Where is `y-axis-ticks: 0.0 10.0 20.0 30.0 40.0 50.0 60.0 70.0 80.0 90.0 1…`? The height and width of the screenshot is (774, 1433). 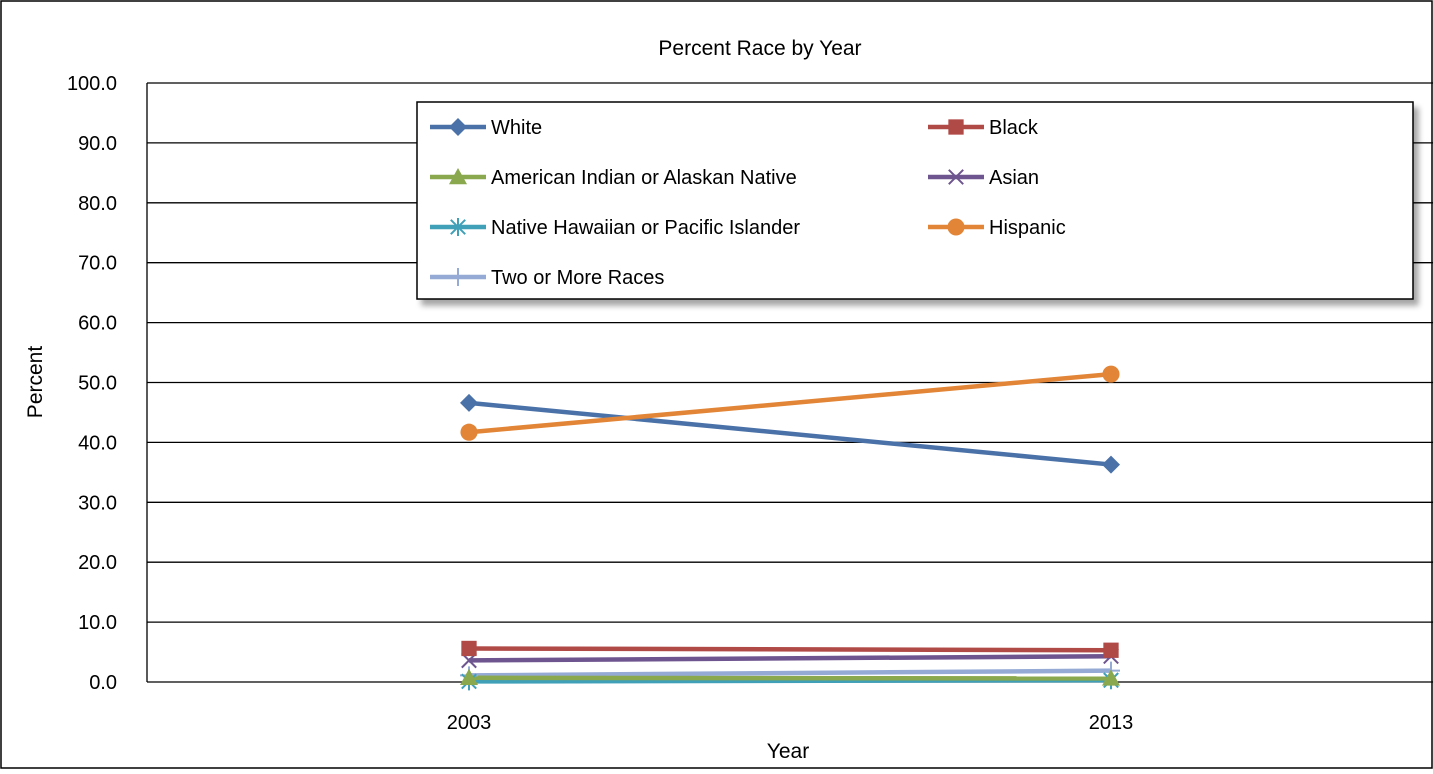 y-axis-ticks: 0.0 10.0 20.0 30.0 40.0 50.0 60.0 70.0 80.0 90.0 1… is located at coordinates (92, 383).